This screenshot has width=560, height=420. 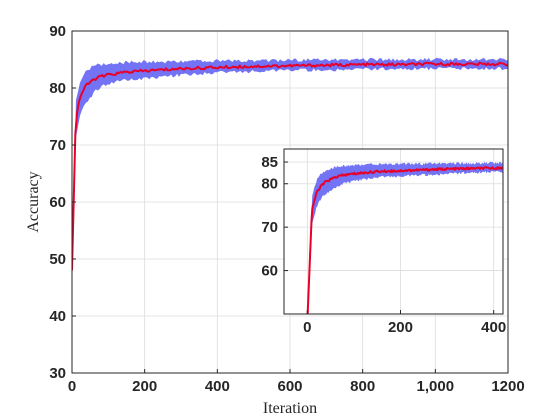 What do you see at coordinates (57, 373) in the screenshot?
I see `y-tick-label: 30` at bounding box center [57, 373].